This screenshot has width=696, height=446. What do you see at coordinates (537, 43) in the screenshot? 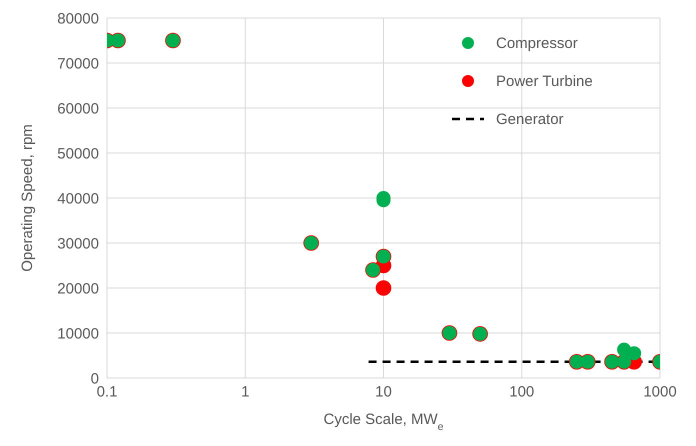
I see `legend-label: Compressor` at bounding box center [537, 43].